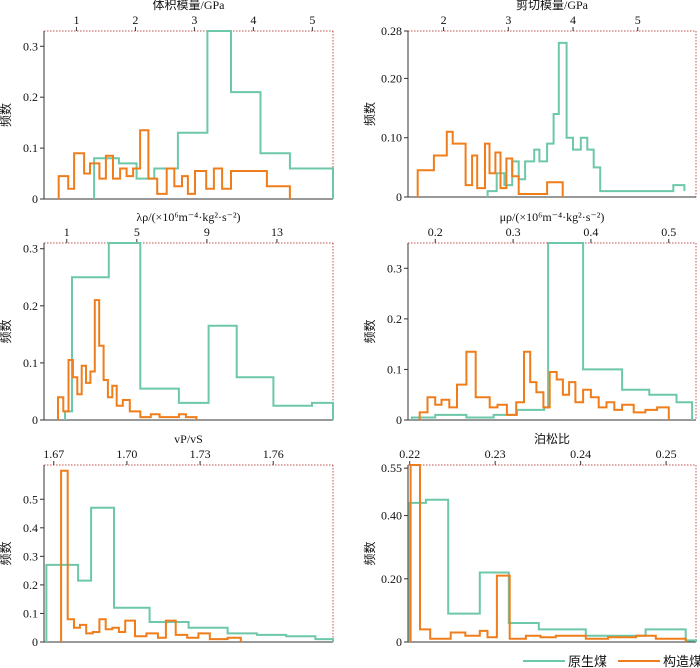 This screenshot has height=668, width=700. Describe the element at coordinates (409, 454) in the screenshot. I see `x-tick-label: 0.22` at that location.